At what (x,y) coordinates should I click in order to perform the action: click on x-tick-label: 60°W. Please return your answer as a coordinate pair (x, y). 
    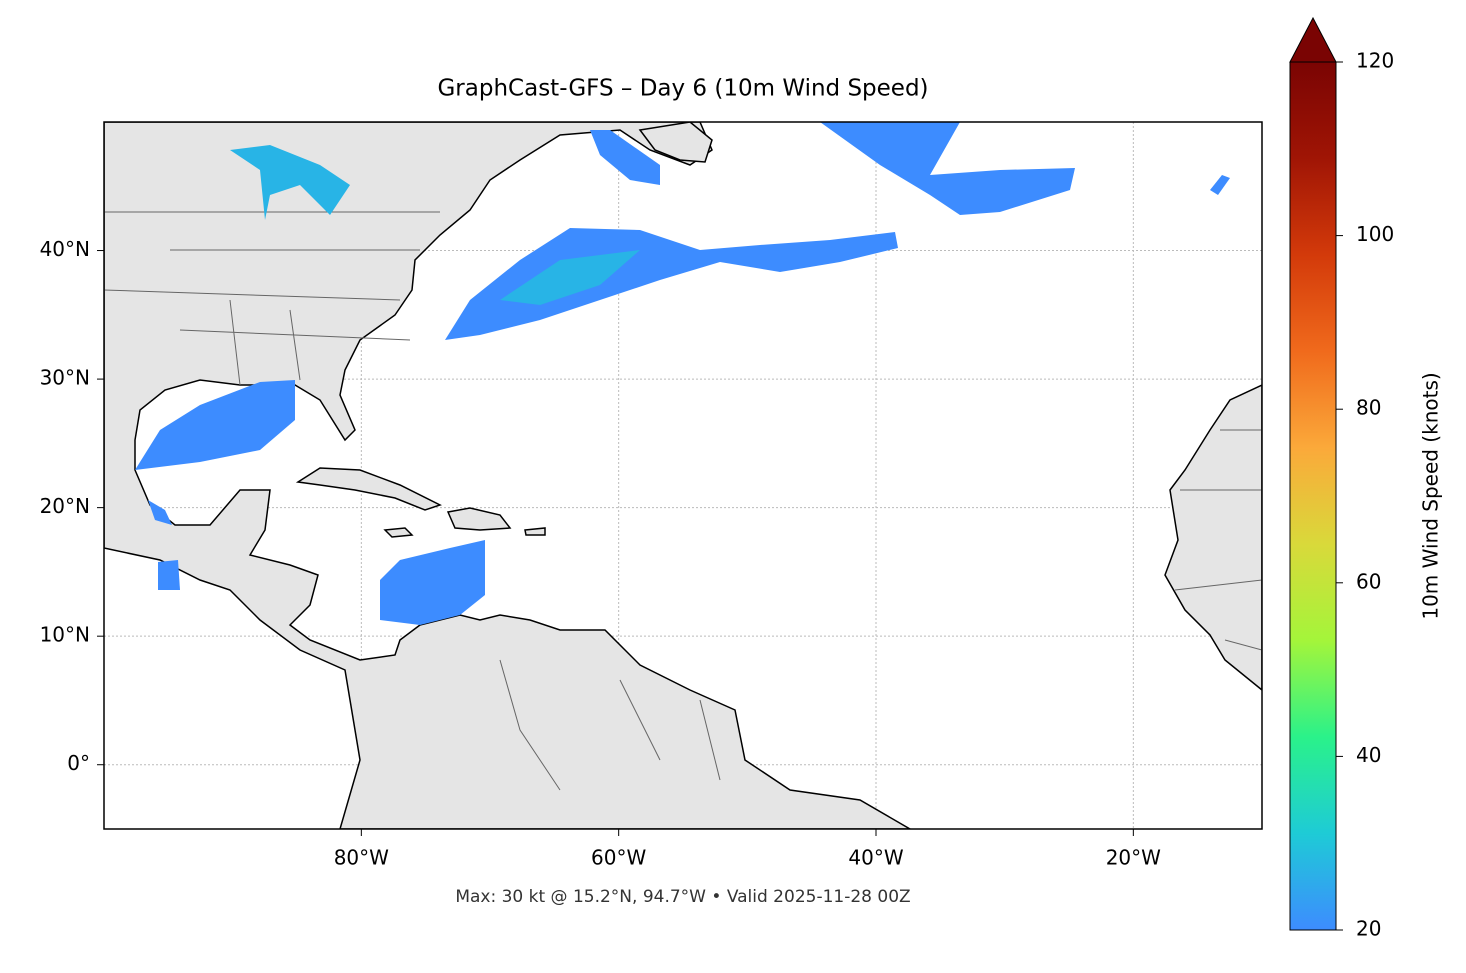
    Looking at the image, I should click on (618, 858).